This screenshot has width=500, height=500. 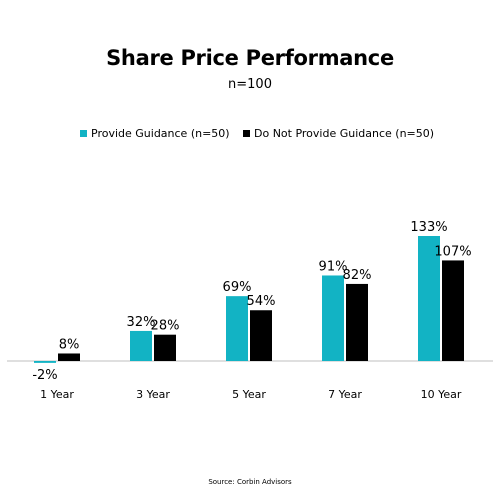 What do you see at coordinates (165, 326) in the screenshot?
I see `data-label-do-not-provide-guidance-3-year: 28%` at bounding box center [165, 326].